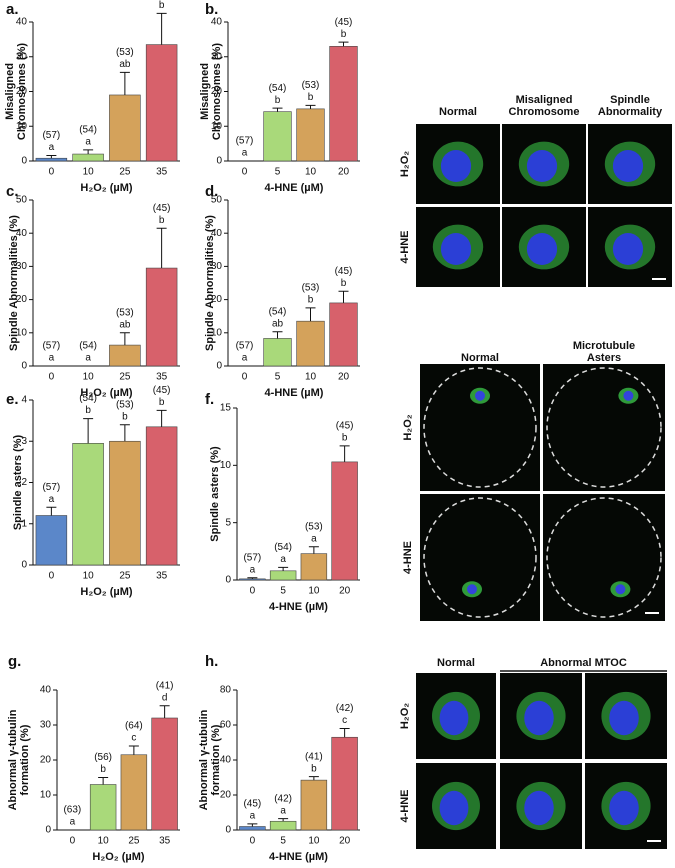 Image resolution: width=675 pixels, height=868 pixels. What do you see at coordinates (278, 377) in the screenshot?
I see `x-tick-label: 5` at bounding box center [278, 377].